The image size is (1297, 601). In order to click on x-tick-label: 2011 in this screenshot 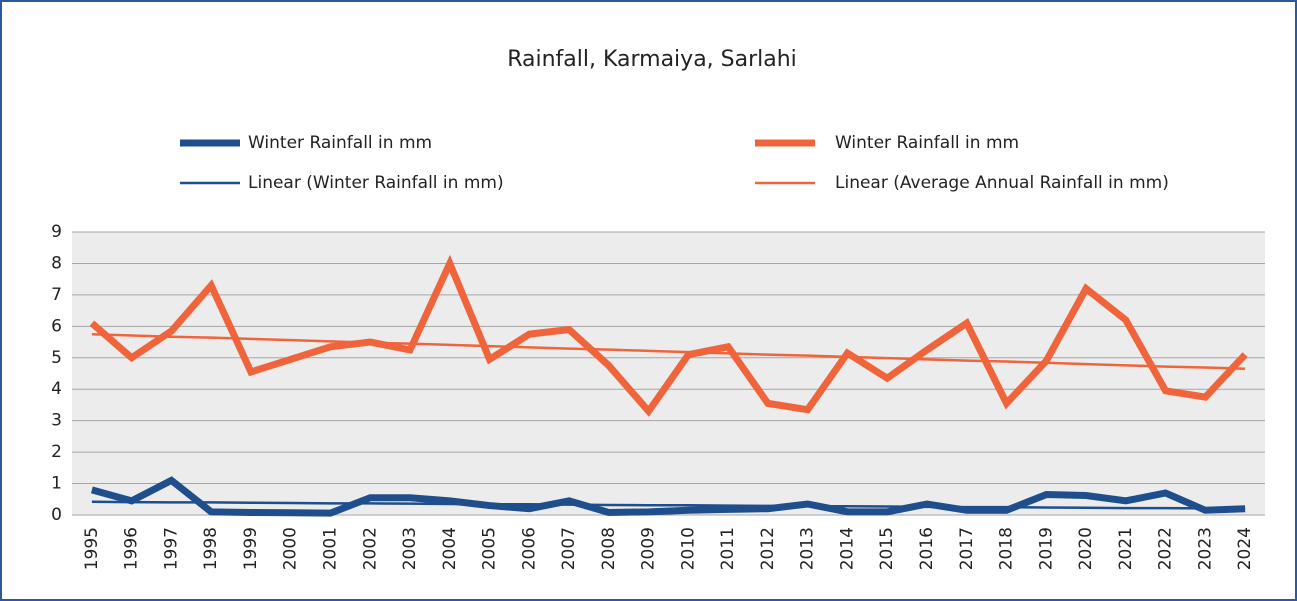, I will do `click(728, 548)`.